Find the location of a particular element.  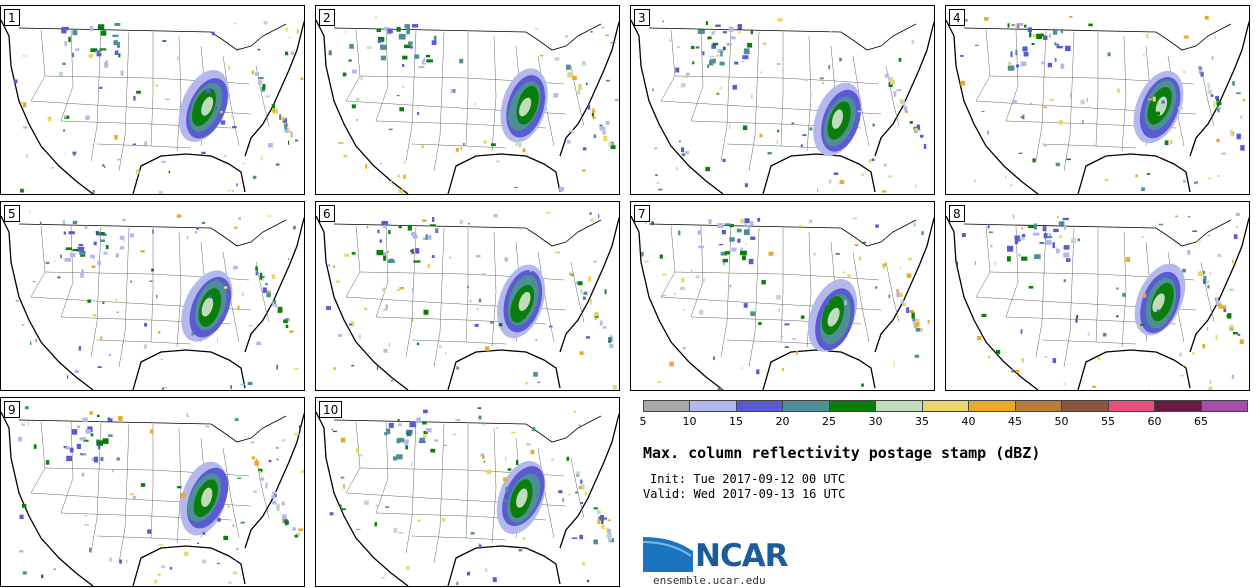

colorbar-tick: 50 is located at coordinates (1061, 421).